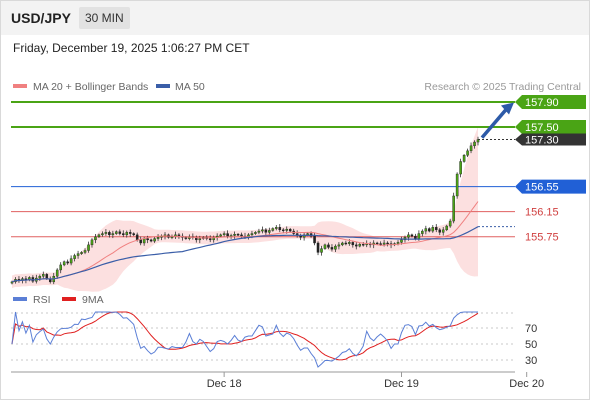 Image resolution: width=590 pixels, height=400 pixels. Describe the element at coordinates (104, 18) in the screenshot. I see `interval-button: 30 MIN` at that location.